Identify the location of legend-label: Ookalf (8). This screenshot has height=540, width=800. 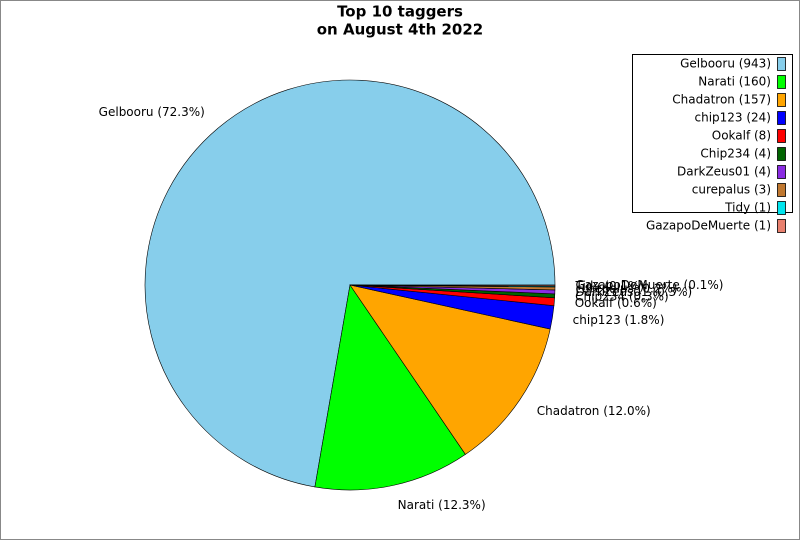
(741, 136).